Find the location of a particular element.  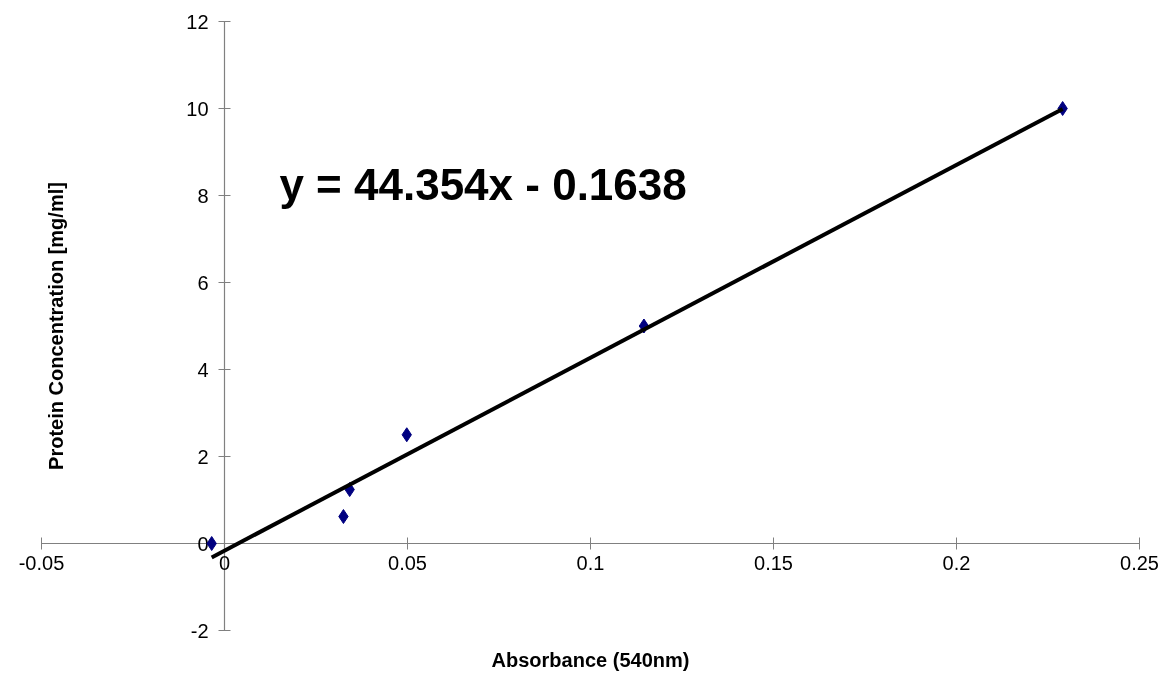

x-axis-title: Absorbance (540nm) is located at coordinates (590, 659).